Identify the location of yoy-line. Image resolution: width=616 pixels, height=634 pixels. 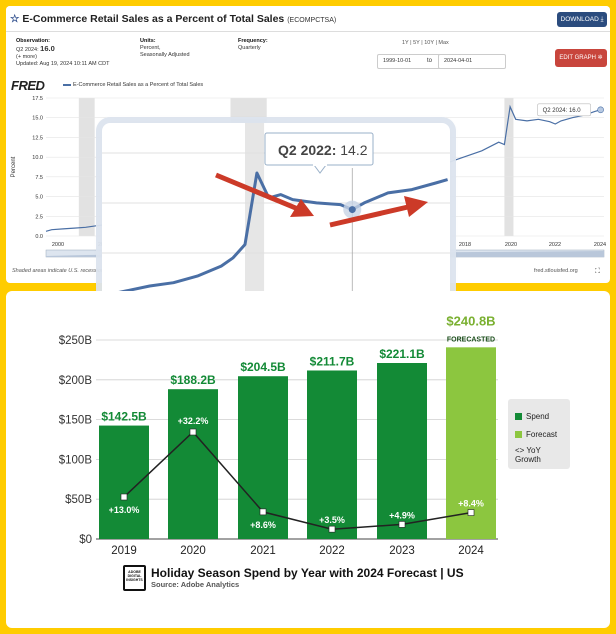
(297, 480).